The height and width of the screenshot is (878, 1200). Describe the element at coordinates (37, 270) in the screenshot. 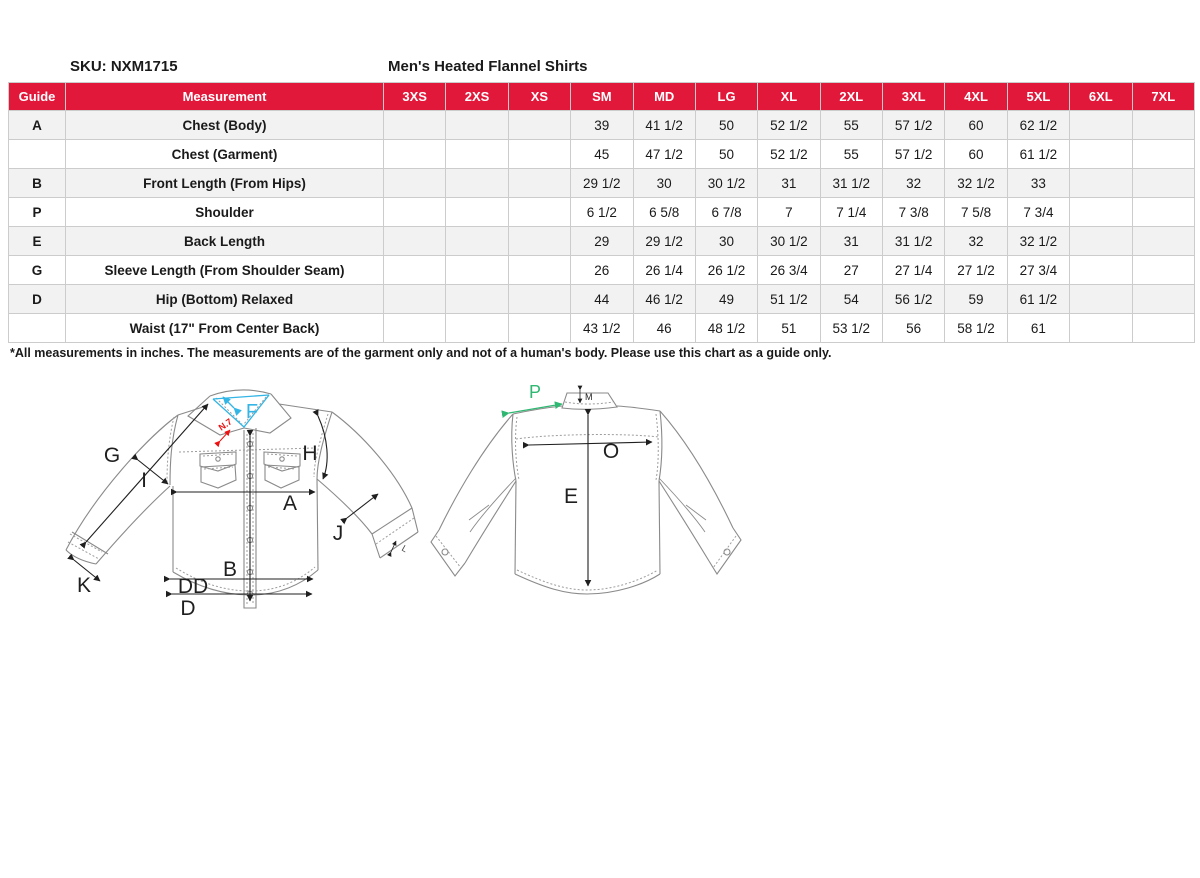

I see `guide-cell: G` at that location.